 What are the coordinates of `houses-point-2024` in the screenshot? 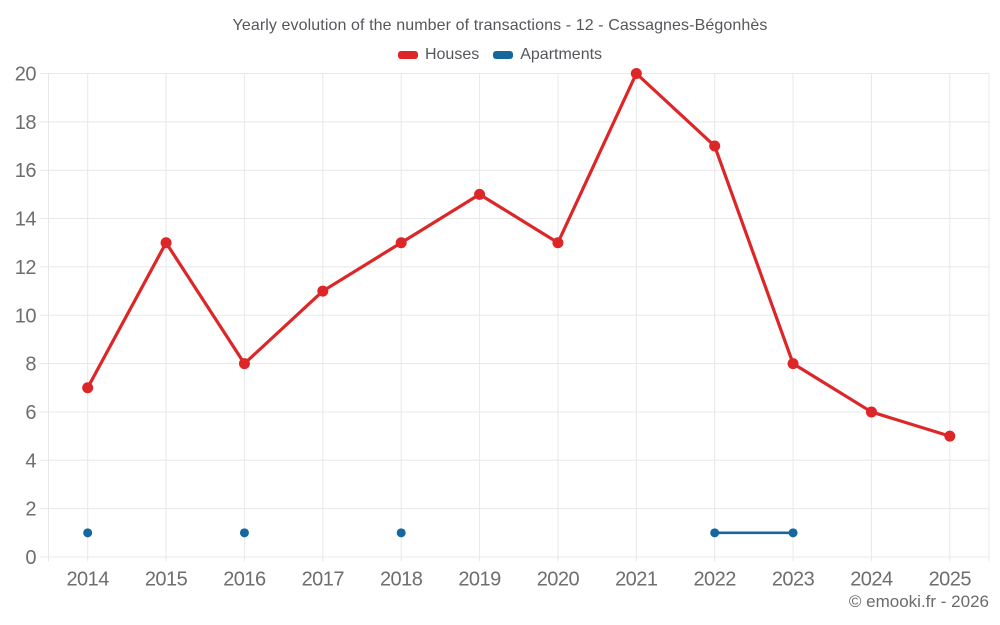 It's located at (871, 412).